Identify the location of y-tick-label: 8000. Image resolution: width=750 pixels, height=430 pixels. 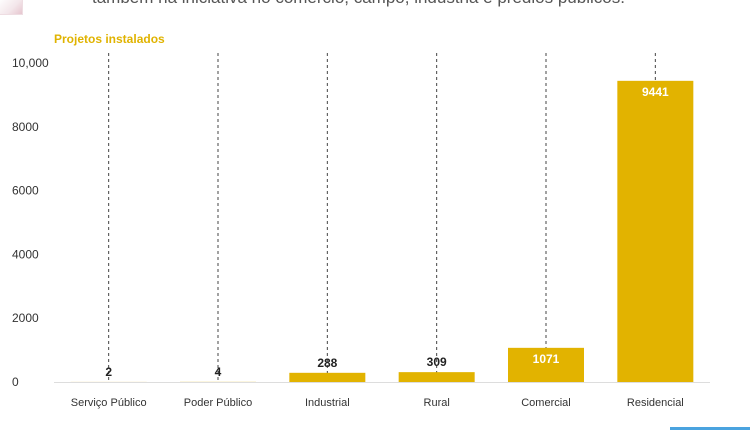
(25, 127).